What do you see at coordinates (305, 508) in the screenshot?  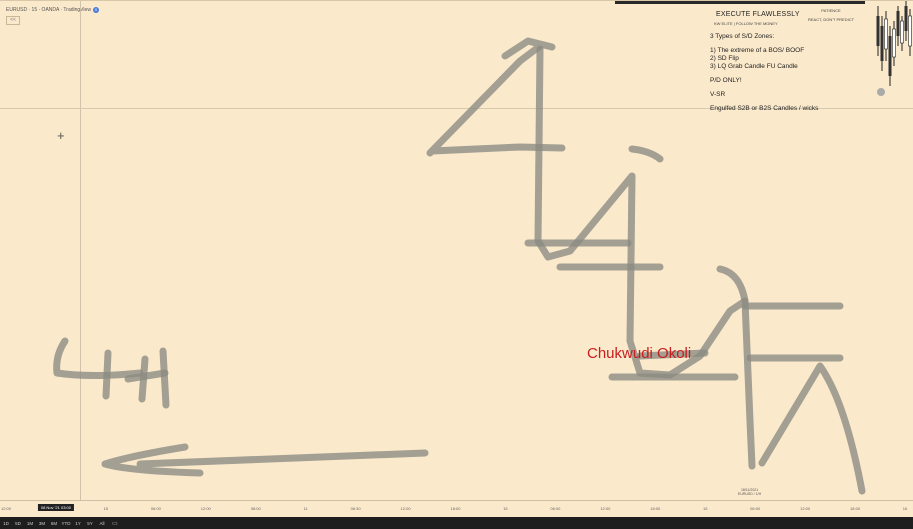 I see `time-axis-tick: 11` at bounding box center [305, 508].